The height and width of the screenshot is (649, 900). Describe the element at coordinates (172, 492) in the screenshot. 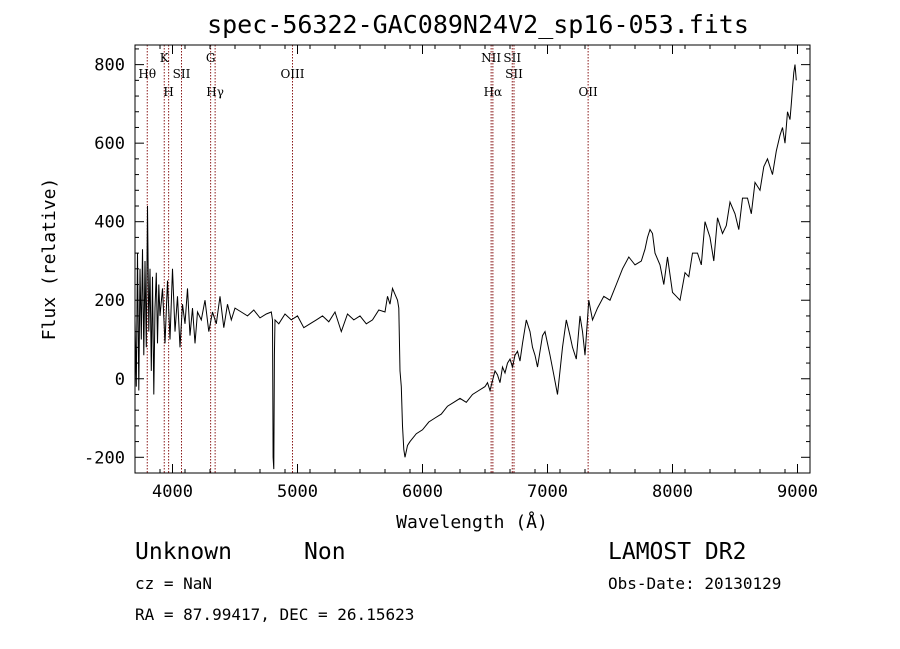

I see `x-tick-label: 4000` at that location.